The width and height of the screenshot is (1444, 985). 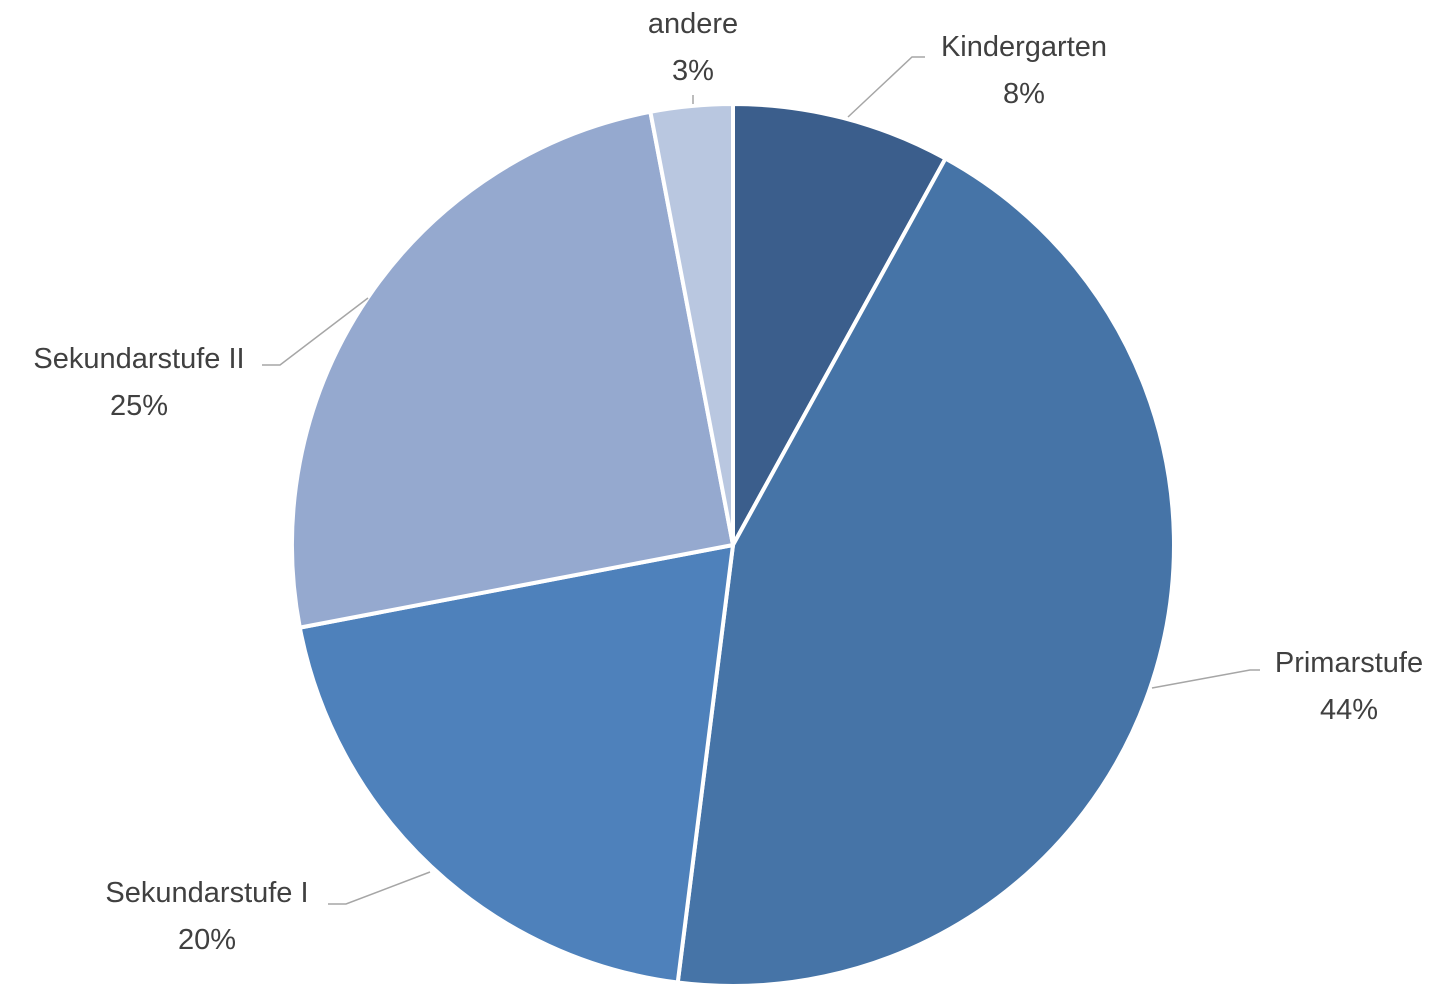 I want to click on slice-label-andere: andere, so click(x=693, y=24).